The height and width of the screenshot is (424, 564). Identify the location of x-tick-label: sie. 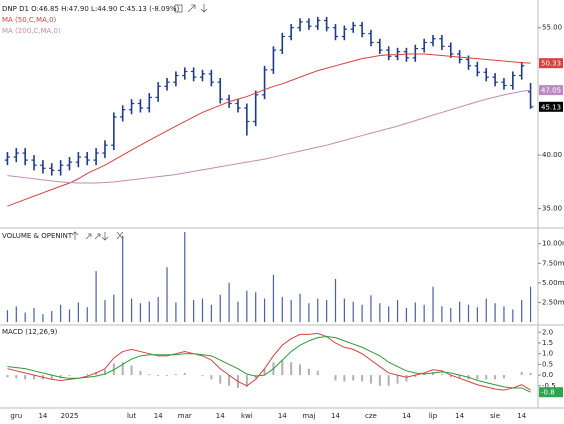
(495, 416).